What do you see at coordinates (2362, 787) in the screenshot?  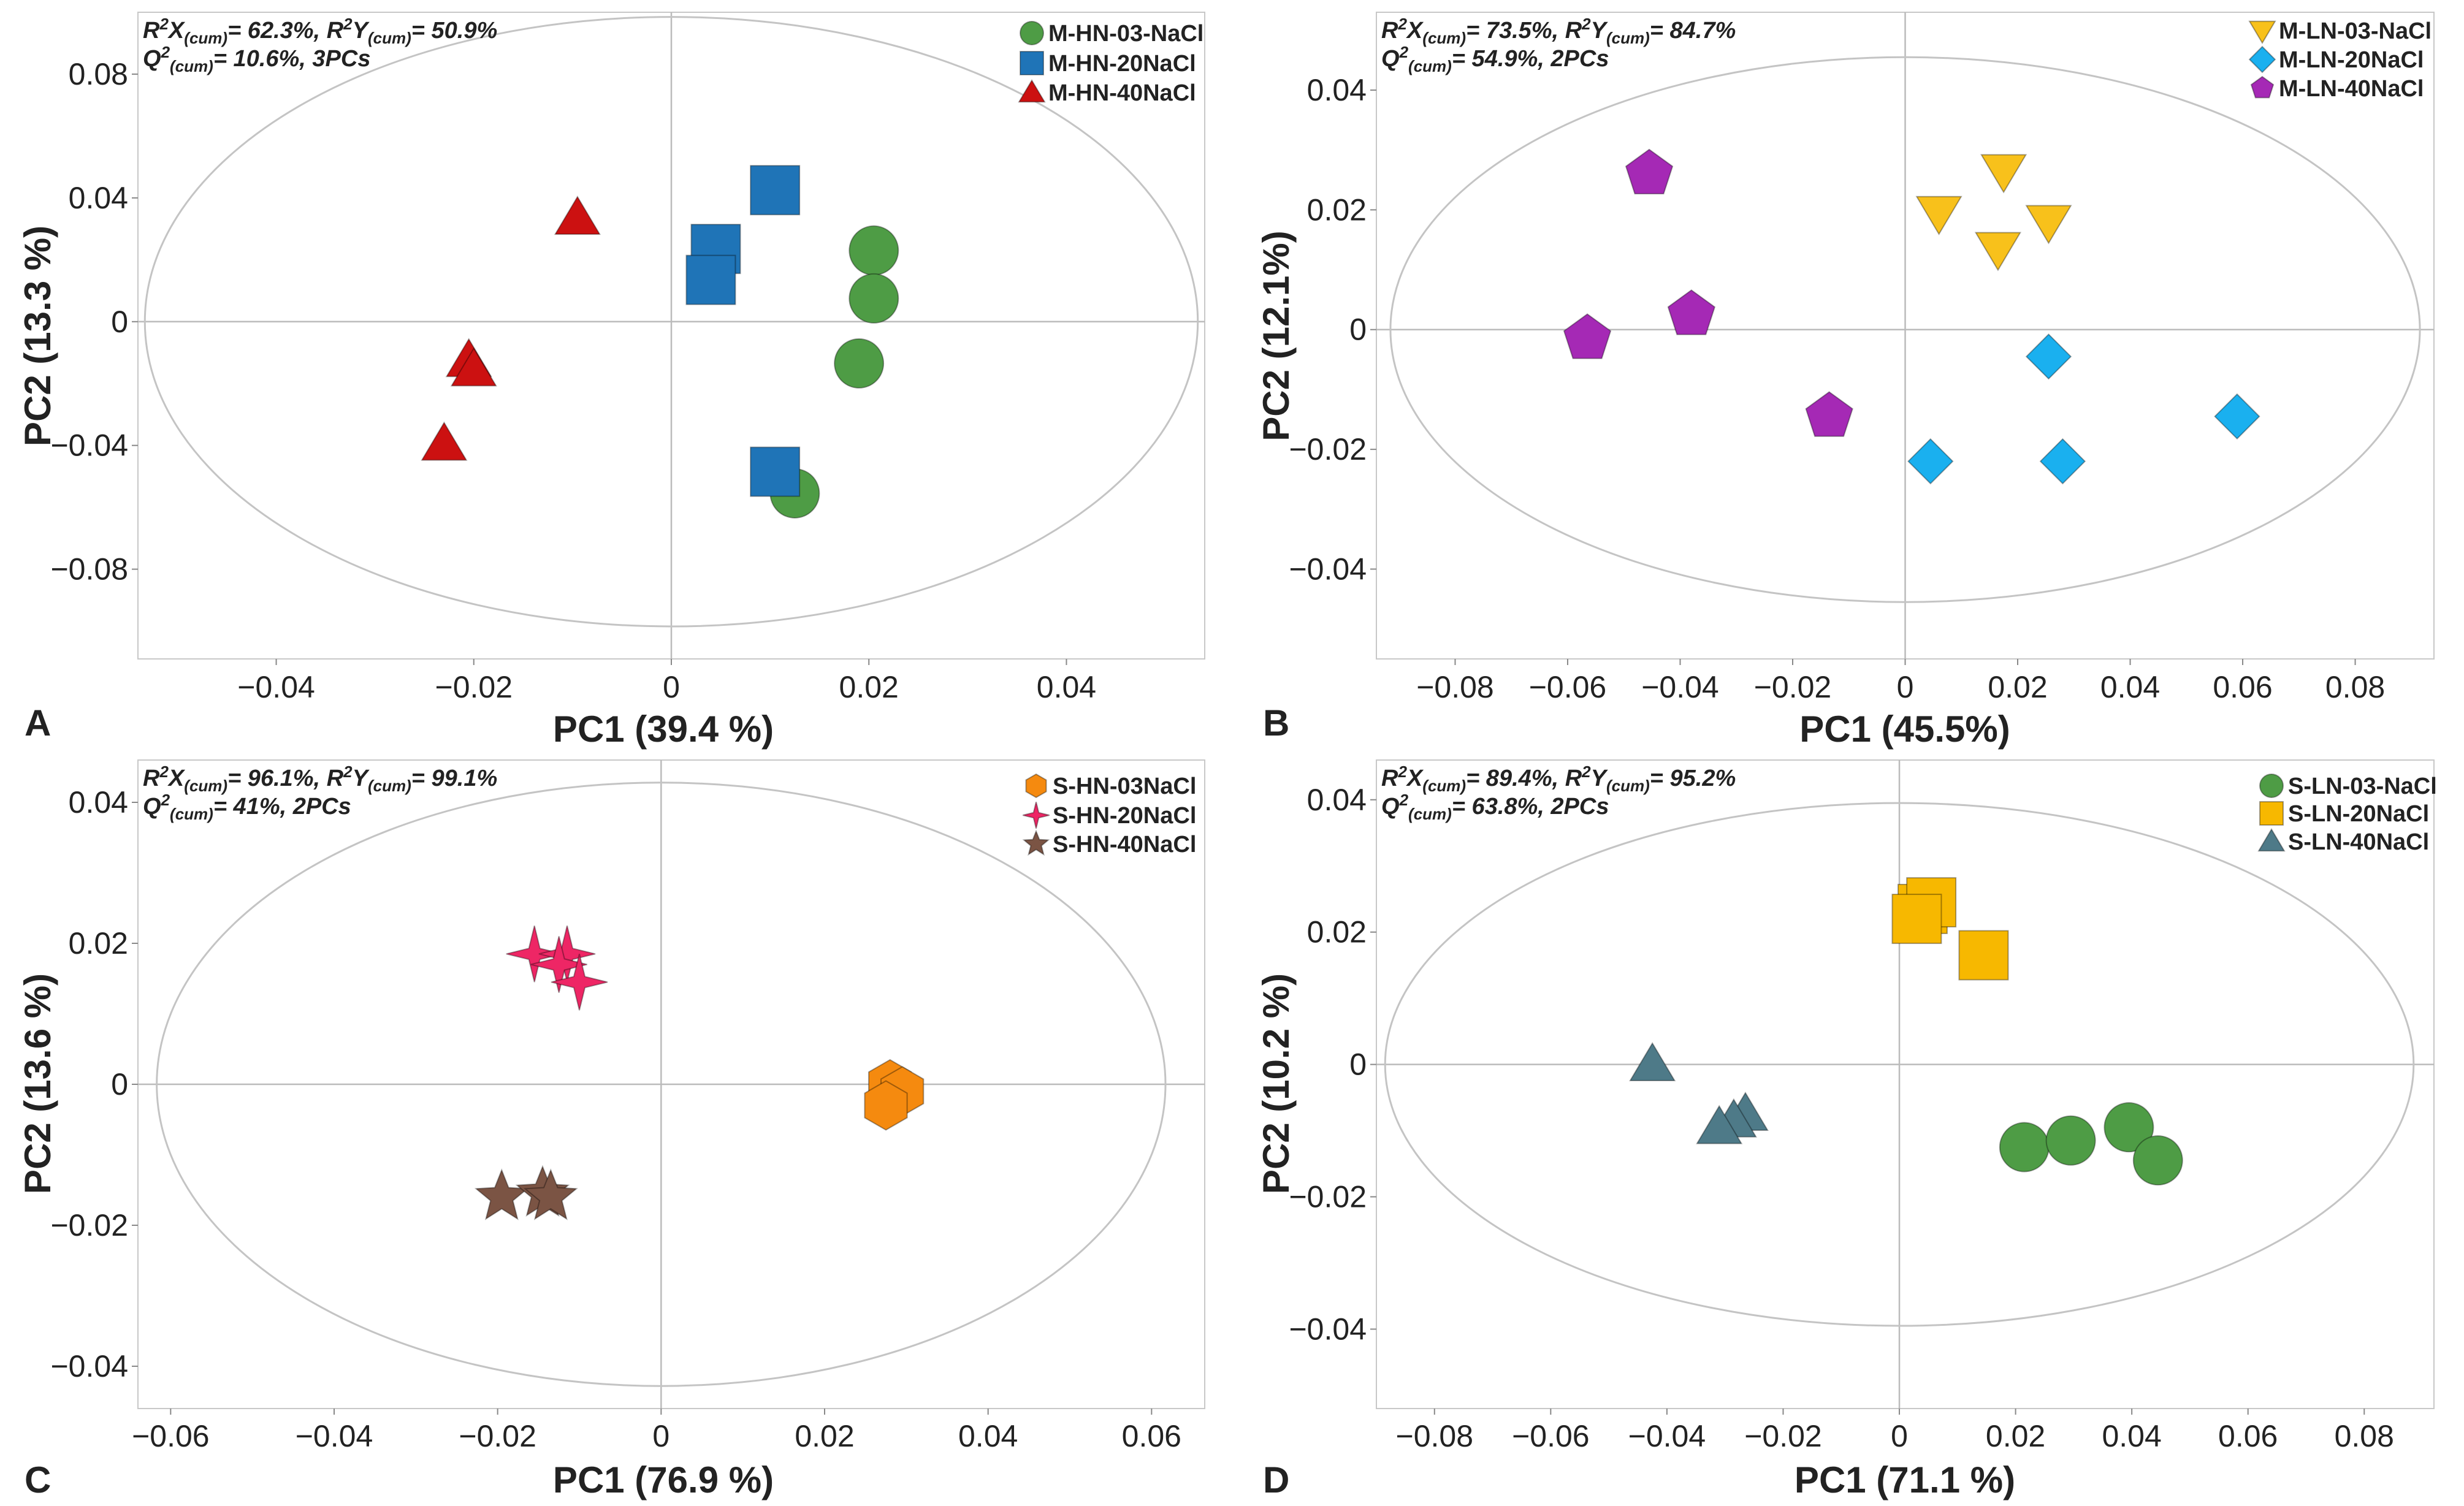 I see `legend-label-0: S-LN-03-NaCl` at bounding box center [2362, 787].